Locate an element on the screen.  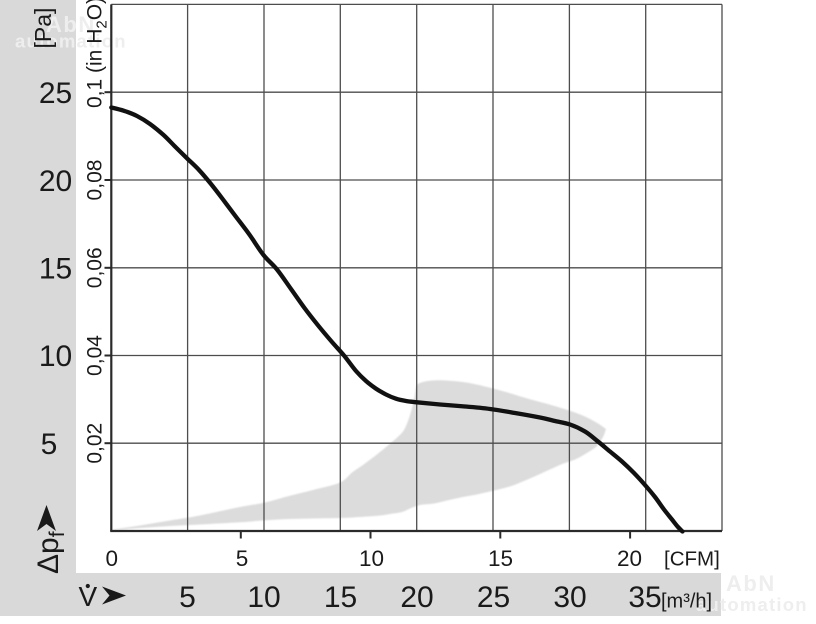
svg-text: 0,08 is located at coordinates (95, 180).